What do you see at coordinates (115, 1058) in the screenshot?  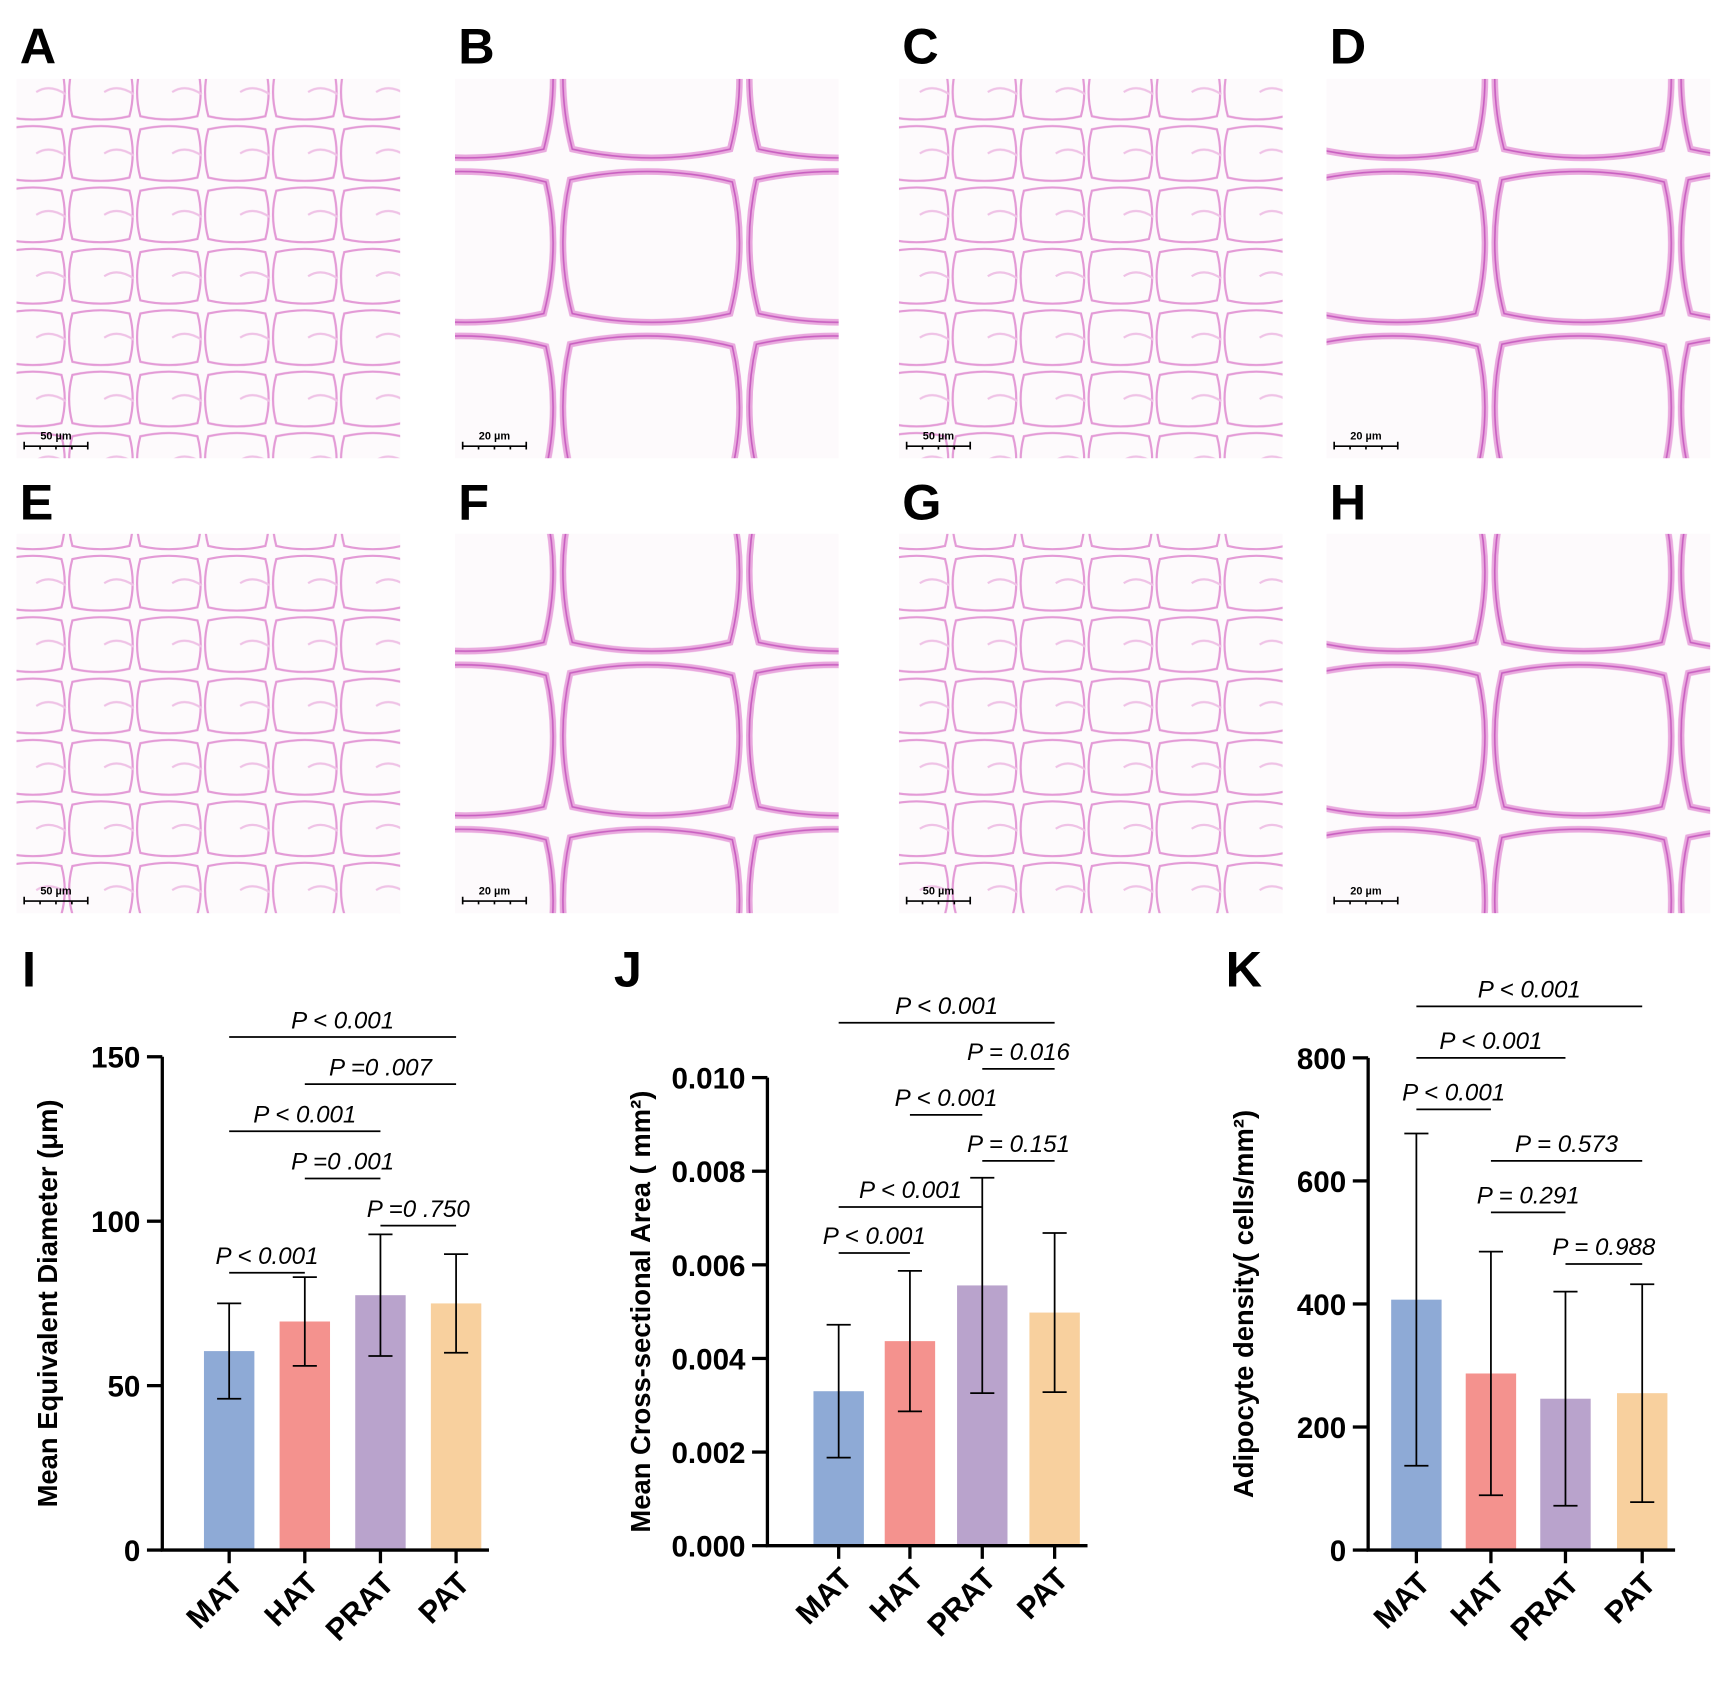 I see `y-tick-label: 150` at bounding box center [115, 1058].